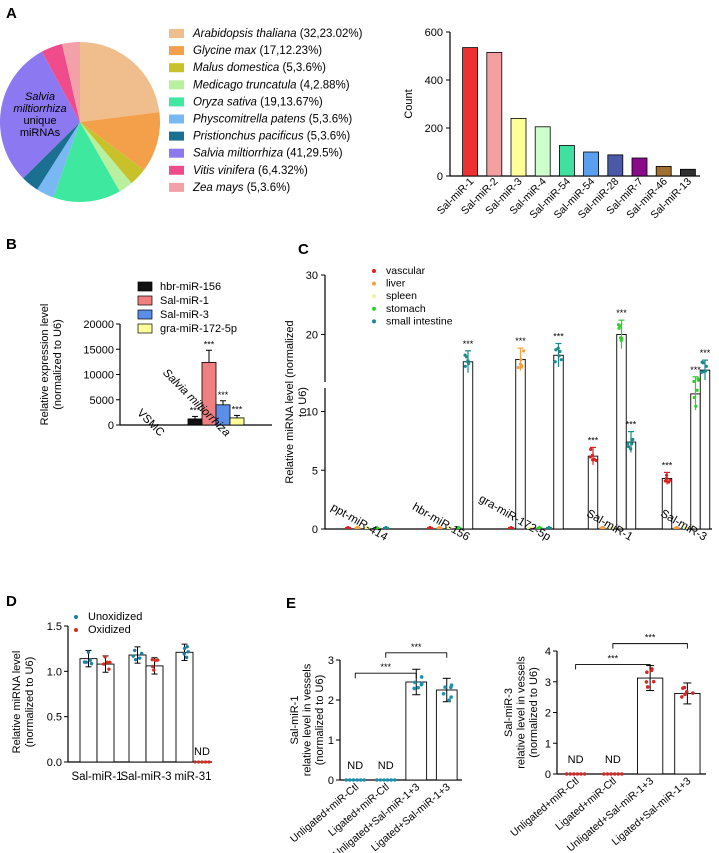  Describe the element at coordinates (184, 315) in the screenshot. I see `legend-entry: Sal-miR-3` at that location.